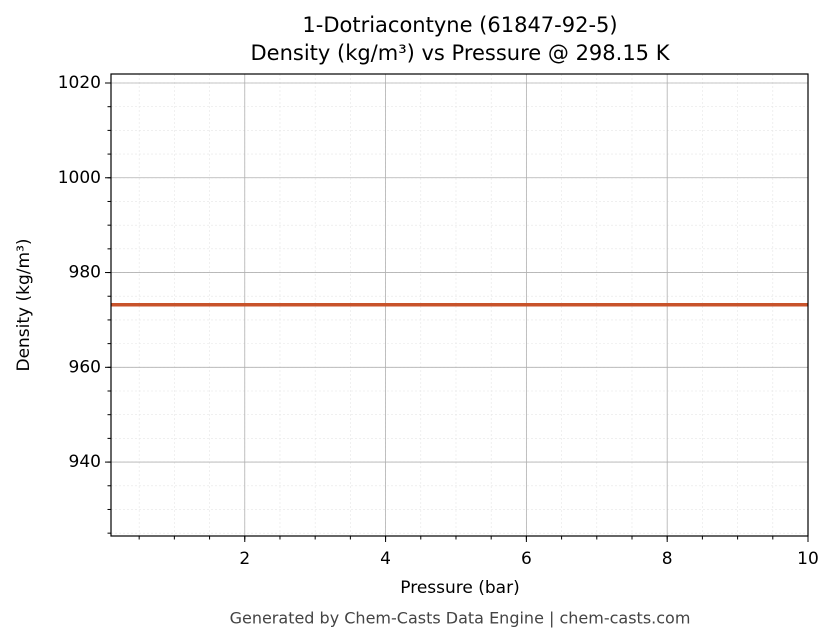 The width and height of the screenshot is (836, 644). I want to click on x-axis-label: Pressure (bar), so click(459, 588).